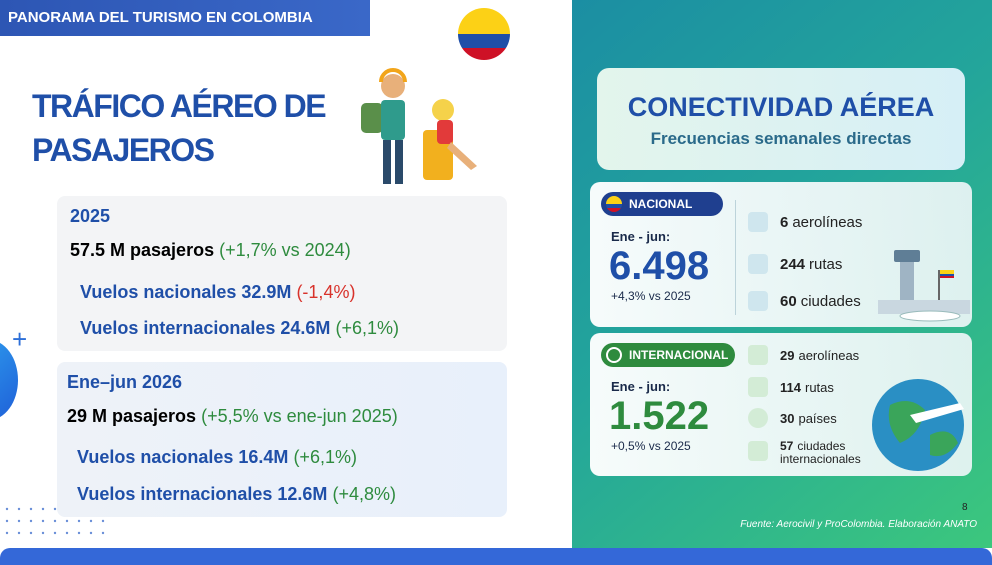  What do you see at coordinates (299, 416) in the screenshot?
I see `block-total-change: (+5,5% vs ene-jun 2025)` at bounding box center [299, 416].